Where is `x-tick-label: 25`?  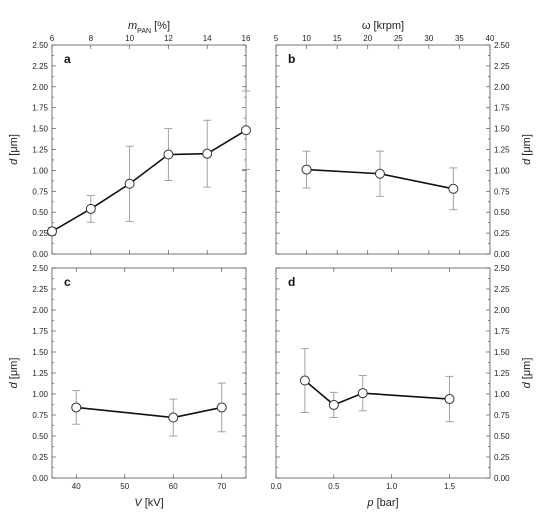
x-tick-label: 25 is located at coordinates (398, 38).